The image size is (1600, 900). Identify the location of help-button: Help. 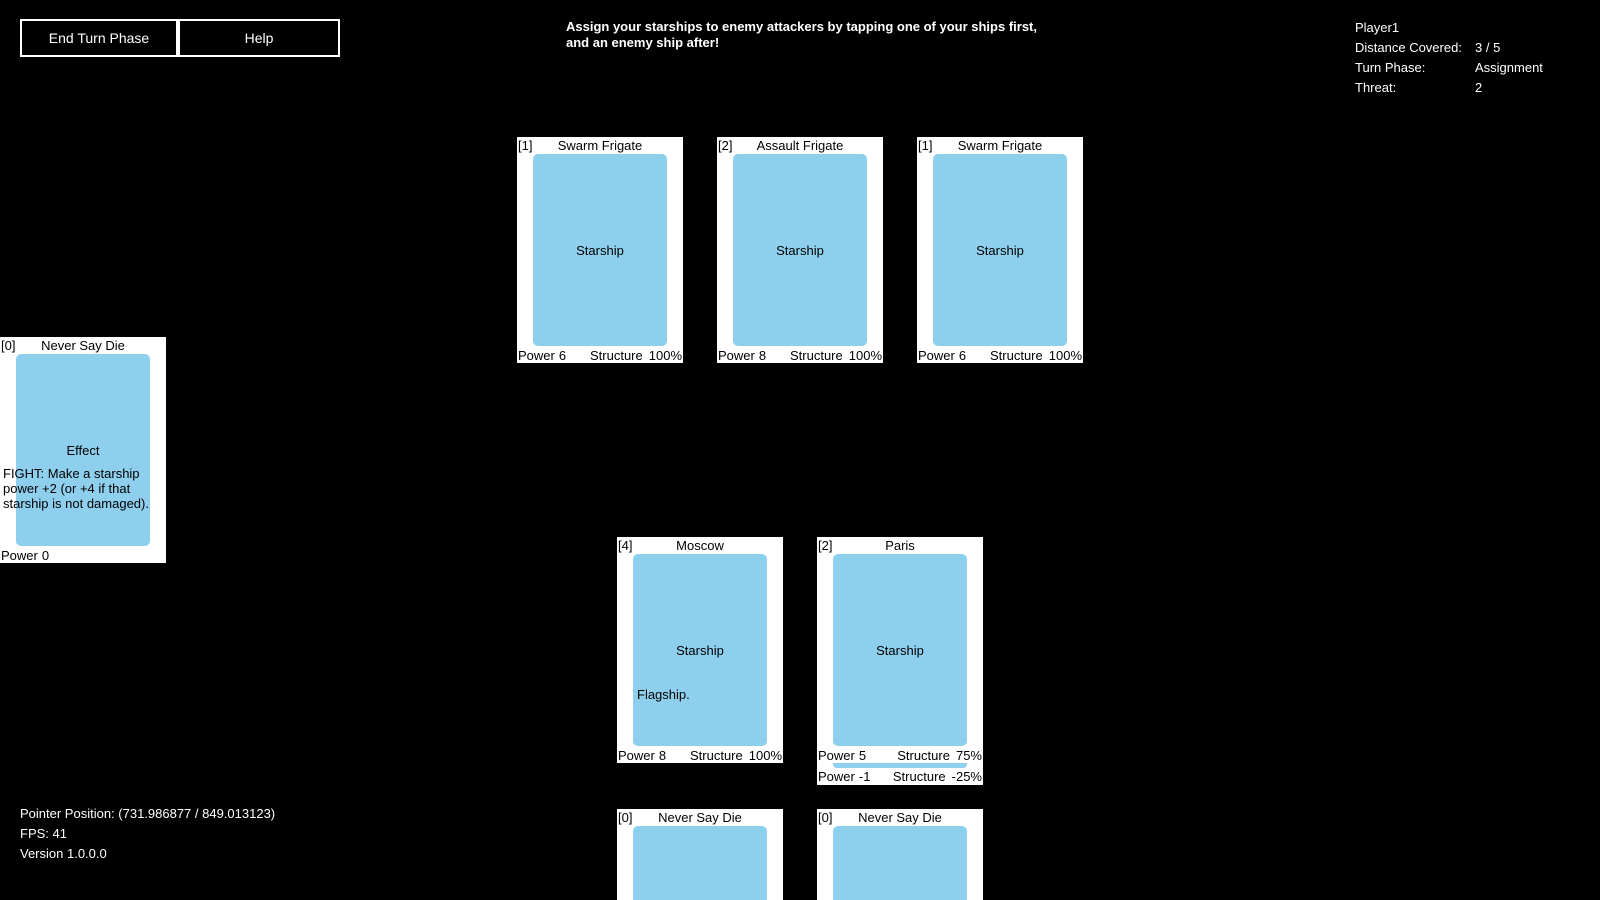
(259, 38).